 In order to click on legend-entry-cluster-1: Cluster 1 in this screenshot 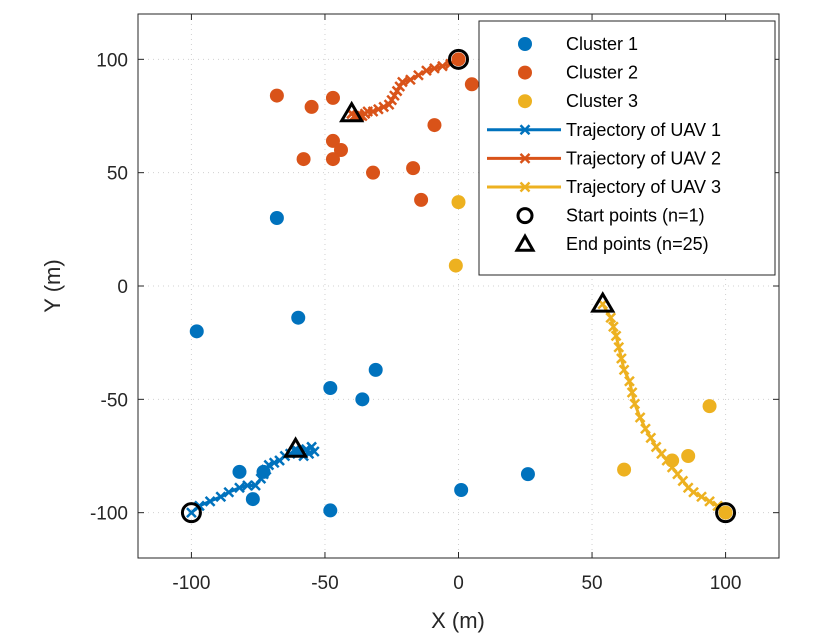, I will do `click(578, 44)`.